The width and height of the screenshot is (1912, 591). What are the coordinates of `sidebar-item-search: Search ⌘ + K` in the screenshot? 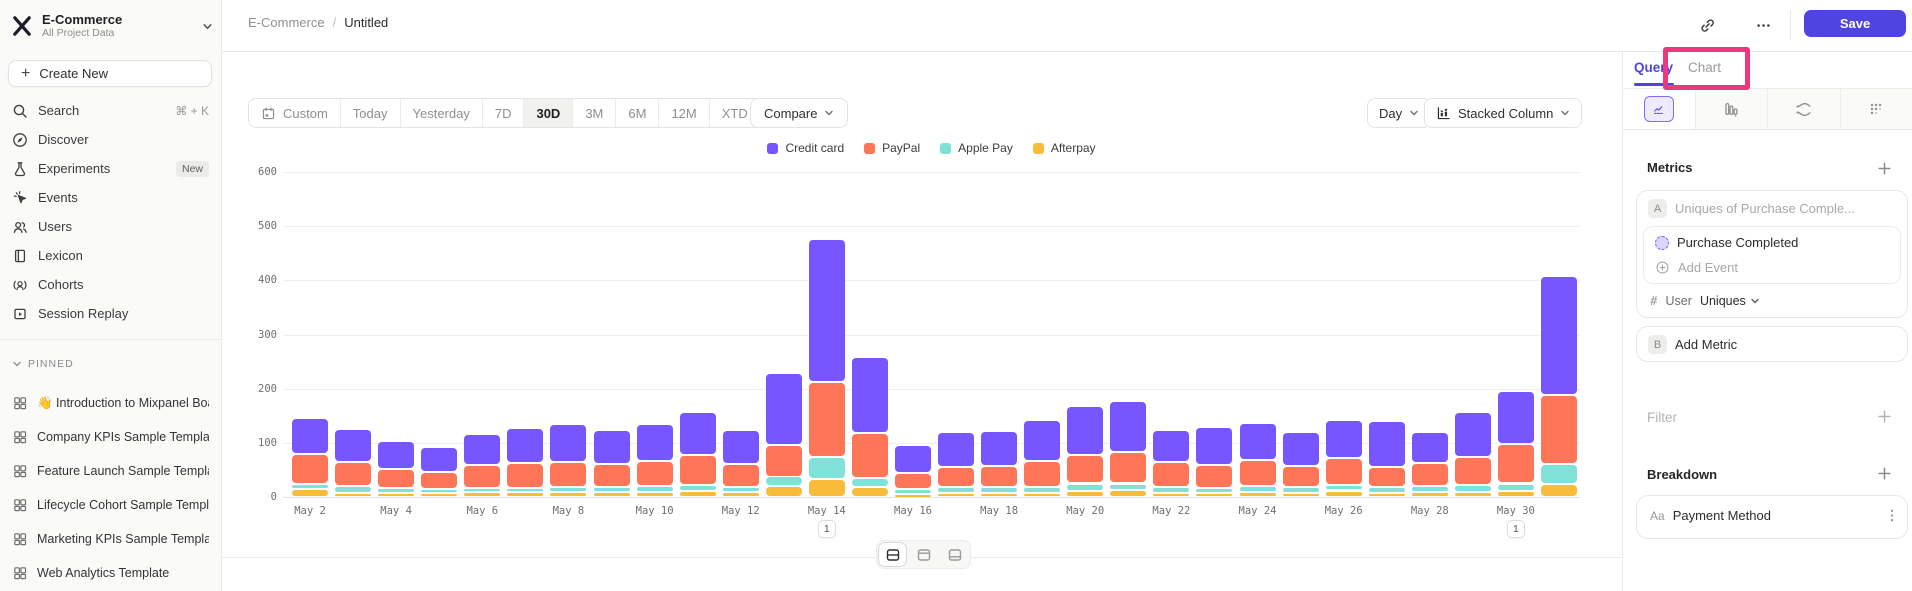 It's located at (110, 110).